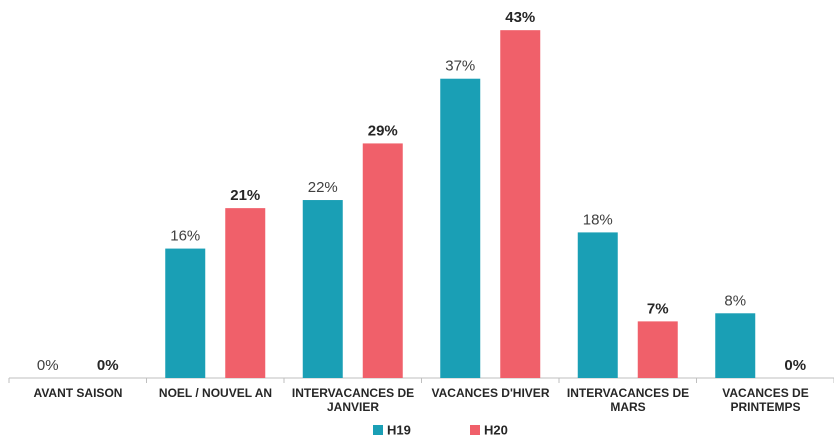  Describe the element at coordinates (520, 17) in the screenshot. I see `value-label: 43%` at that location.